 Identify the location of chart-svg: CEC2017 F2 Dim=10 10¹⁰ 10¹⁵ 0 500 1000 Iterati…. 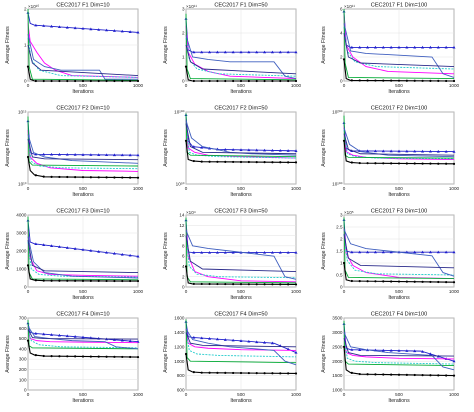
(74, 152).